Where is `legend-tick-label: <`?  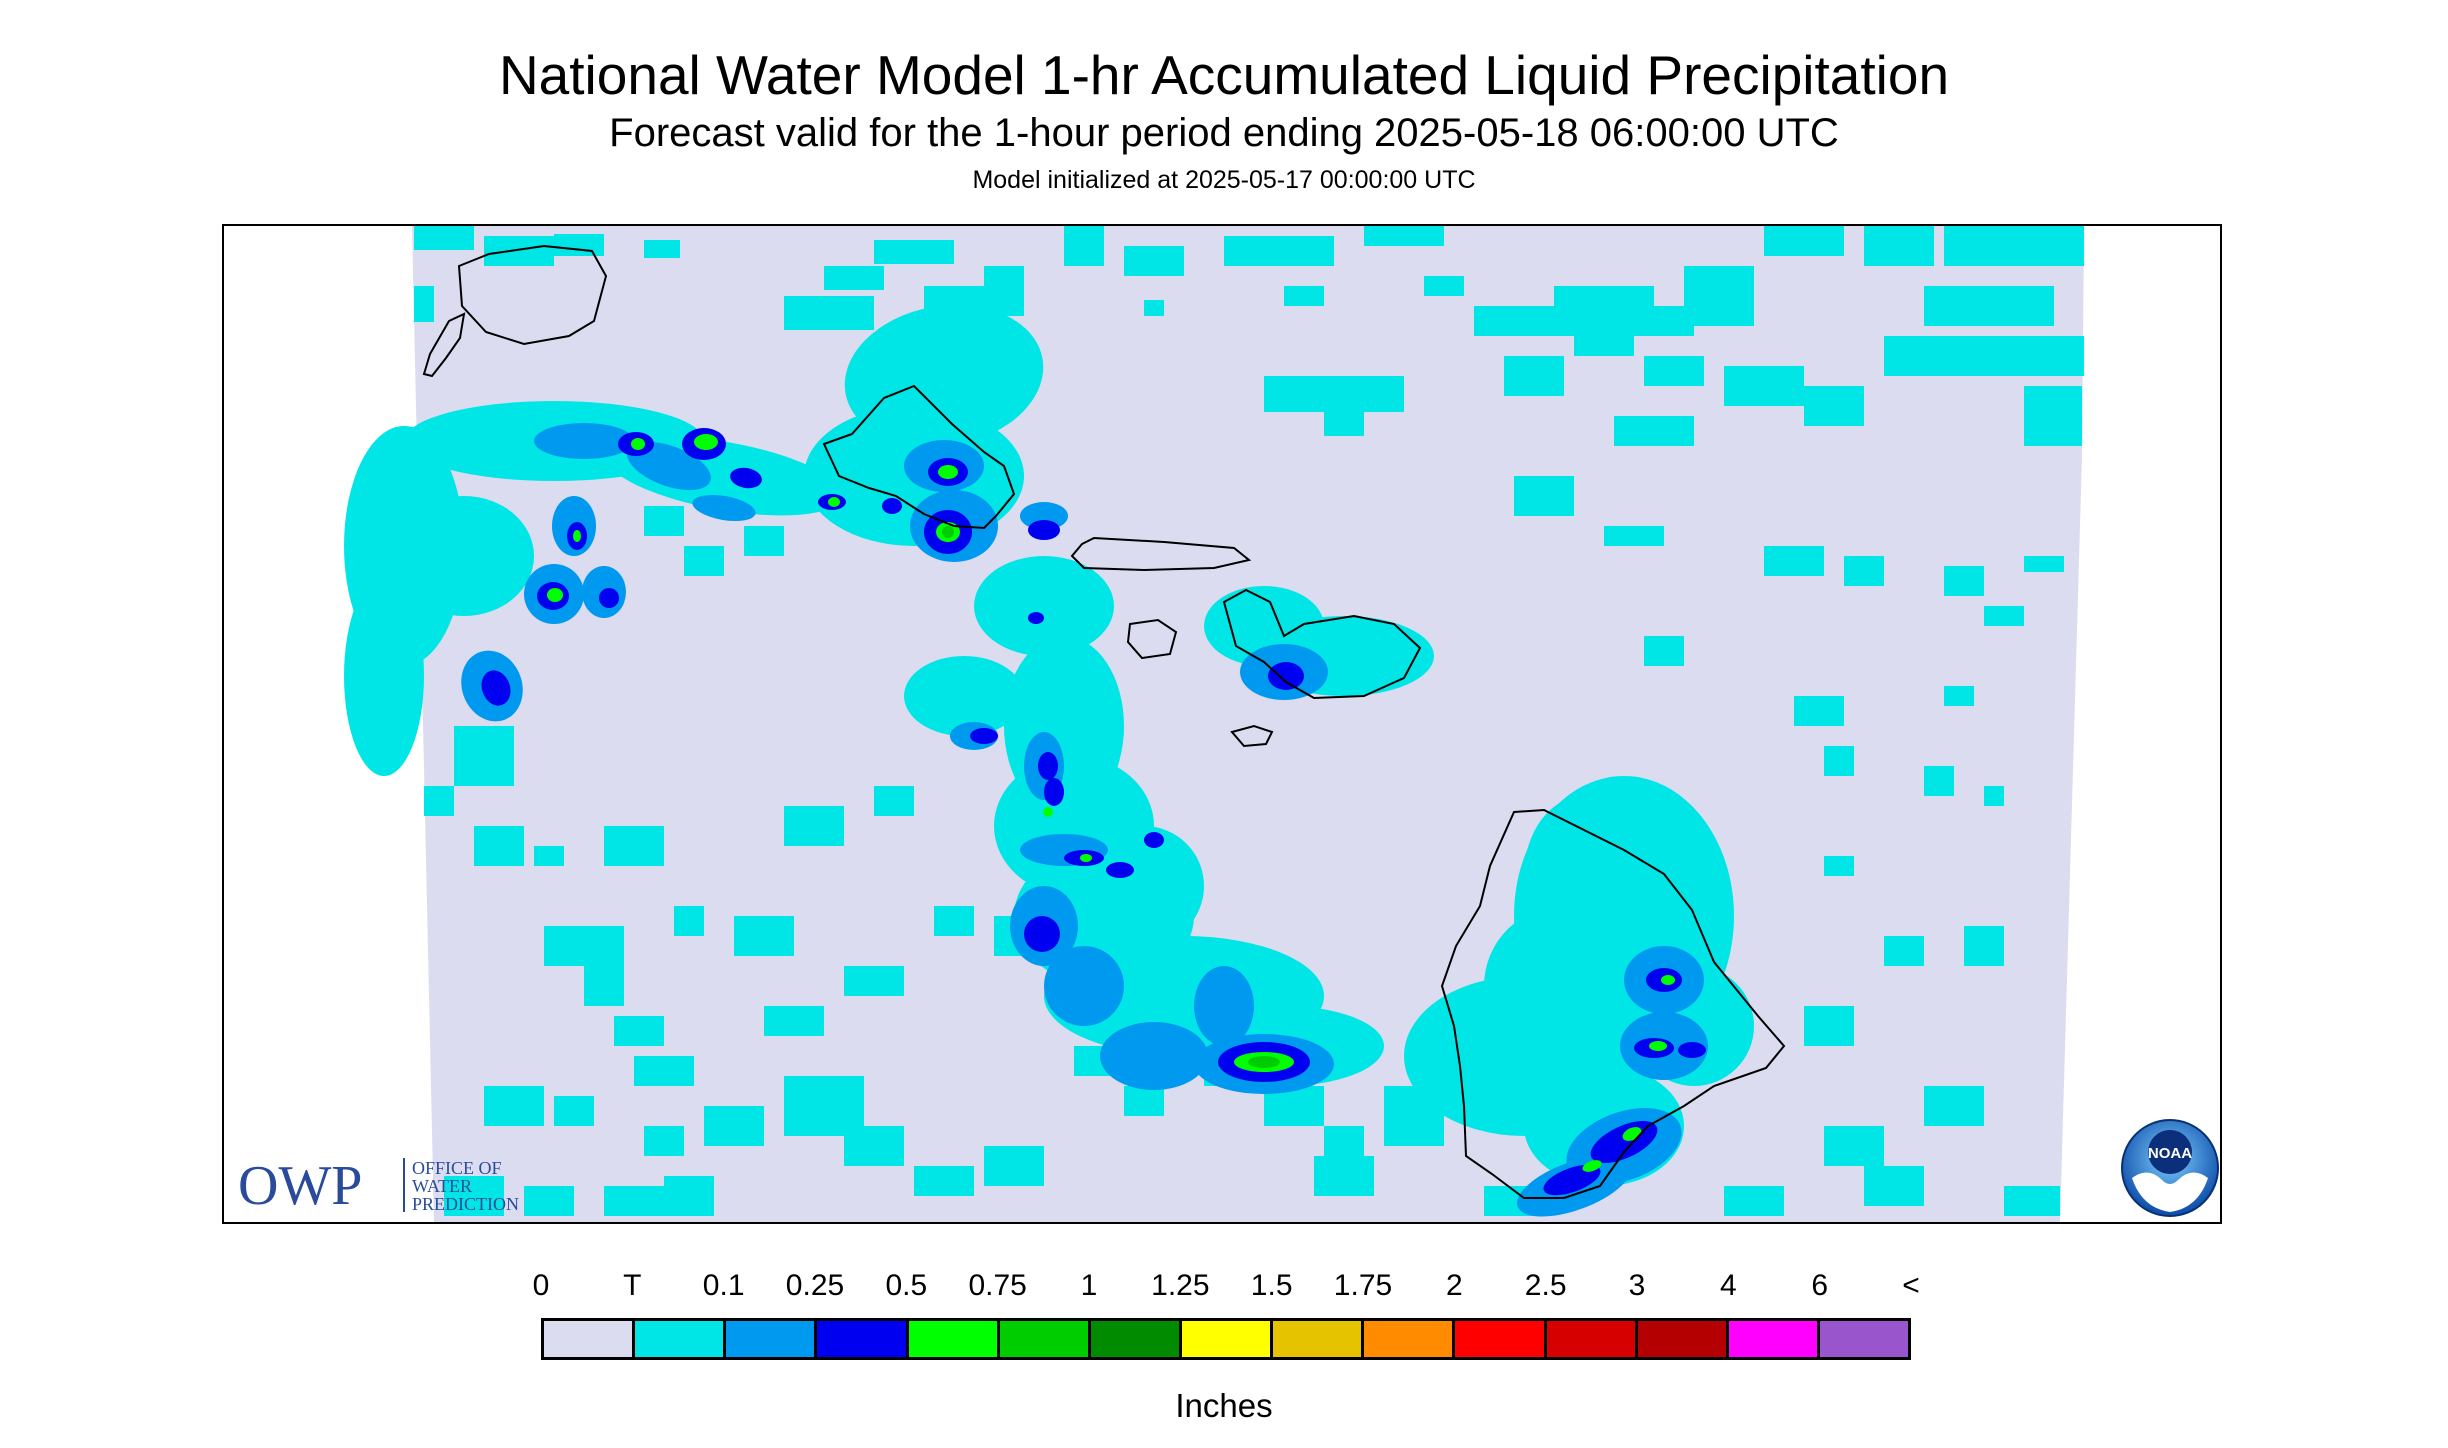 legend-tick-label: < is located at coordinates (1911, 1285).